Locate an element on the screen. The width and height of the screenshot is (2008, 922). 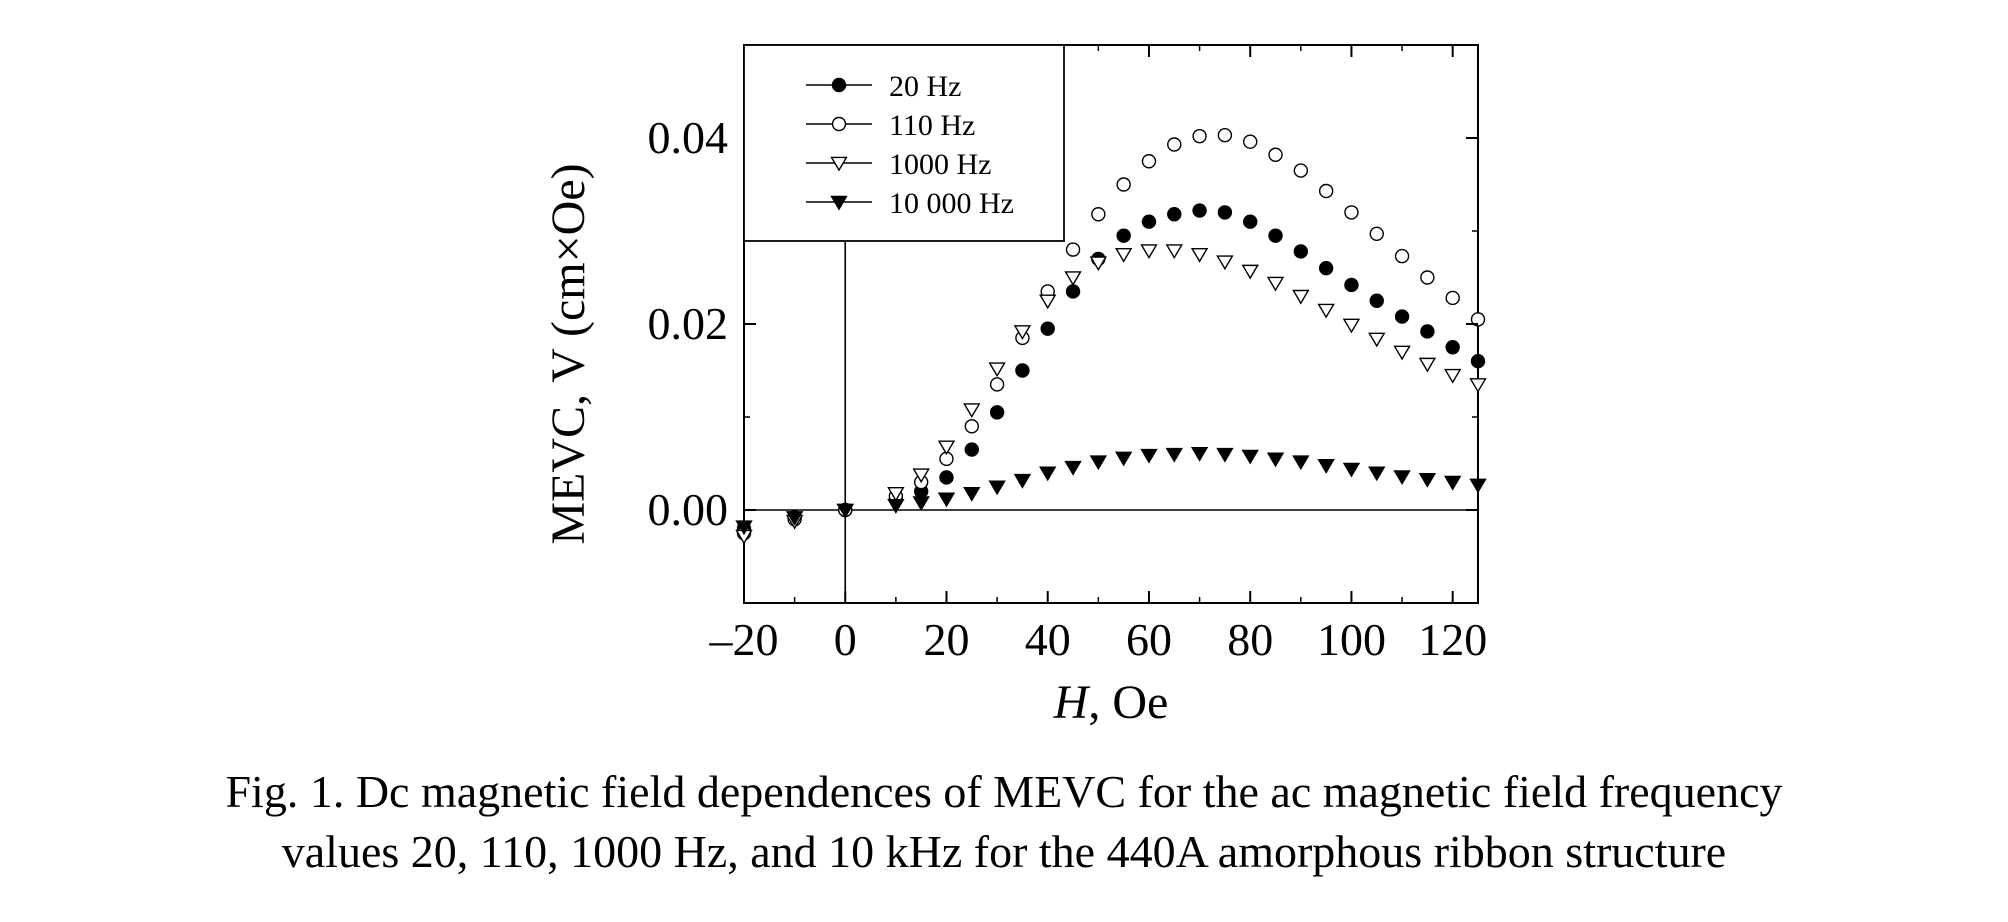
legend-item: 10 000 Hz is located at coordinates (910, 203).